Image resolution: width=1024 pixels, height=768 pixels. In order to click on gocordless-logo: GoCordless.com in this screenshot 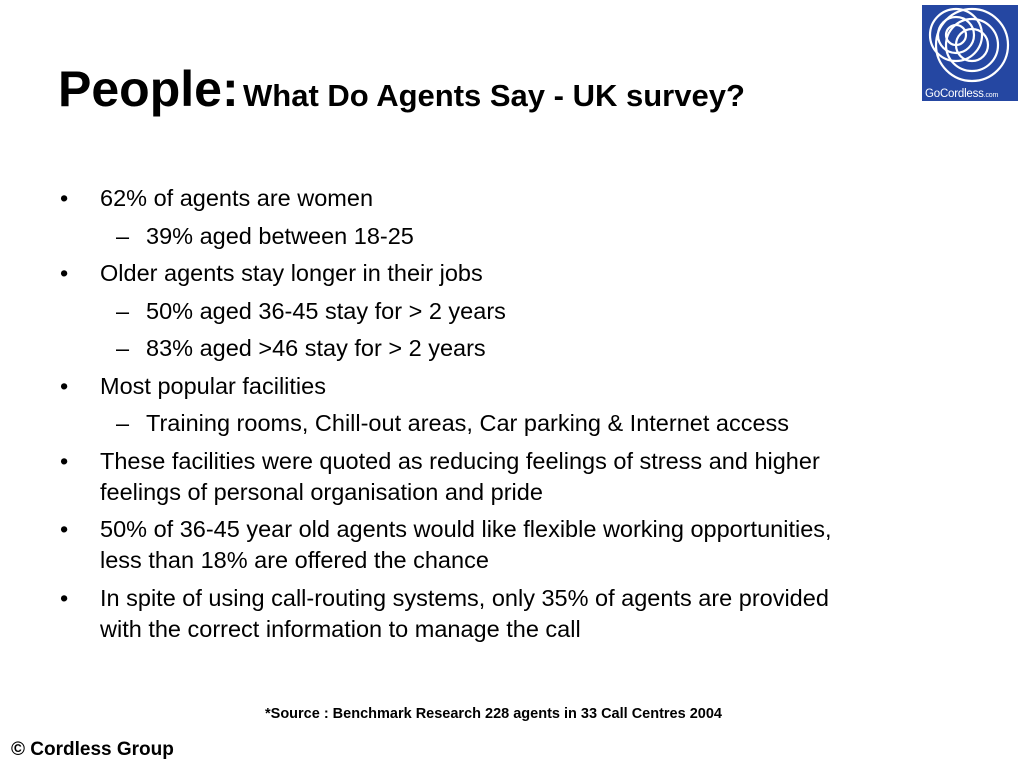, I will do `click(970, 53)`.